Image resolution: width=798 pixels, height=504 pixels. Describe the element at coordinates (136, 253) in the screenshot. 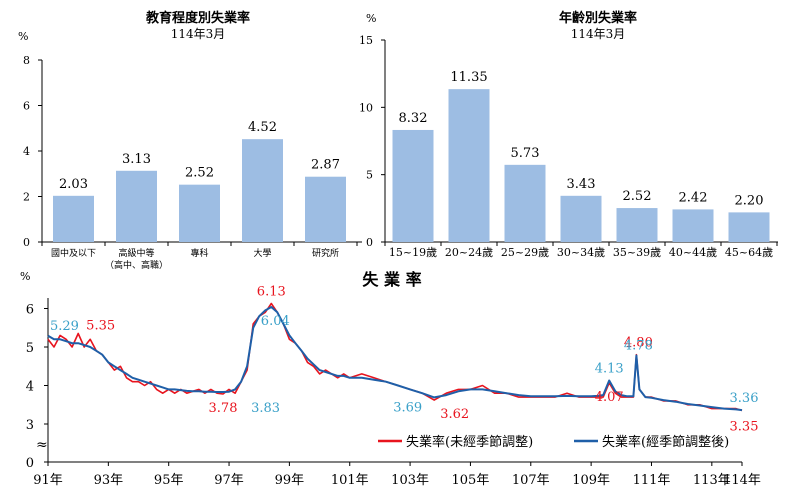

I see `education-category-label: 高級中等` at that location.